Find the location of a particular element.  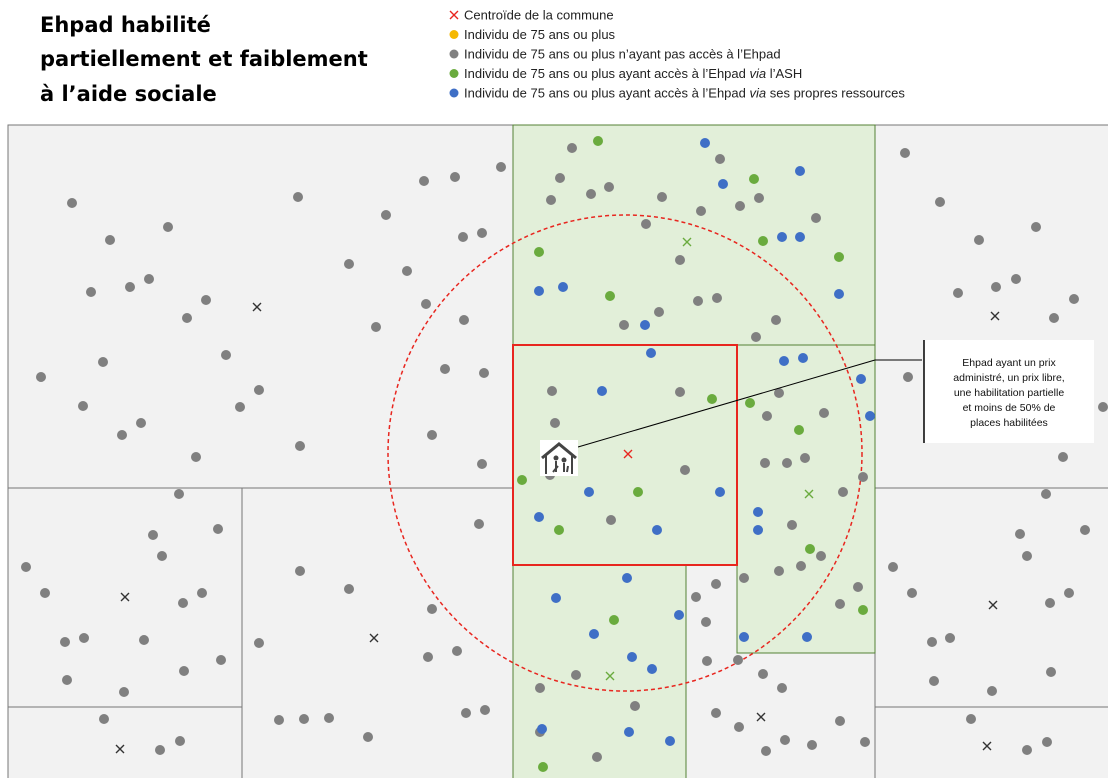

title-line: à l’aide sociale is located at coordinates (128, 94).